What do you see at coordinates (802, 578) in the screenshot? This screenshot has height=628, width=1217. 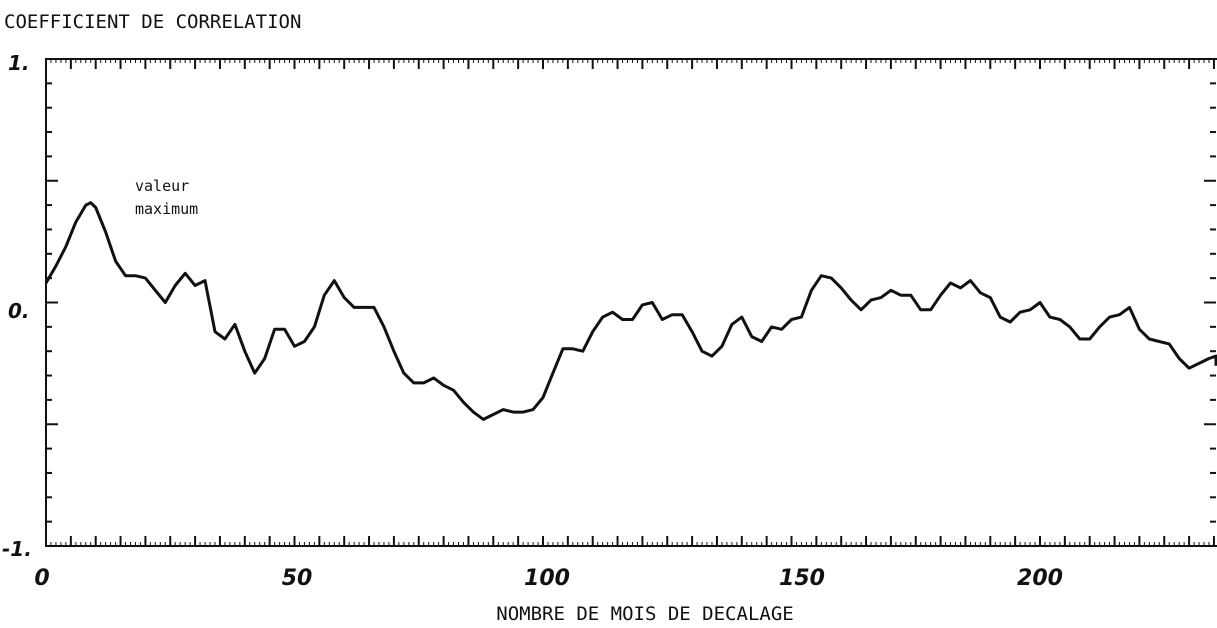 I see `x-tick-label: 150` at bounding box center [802, 578].